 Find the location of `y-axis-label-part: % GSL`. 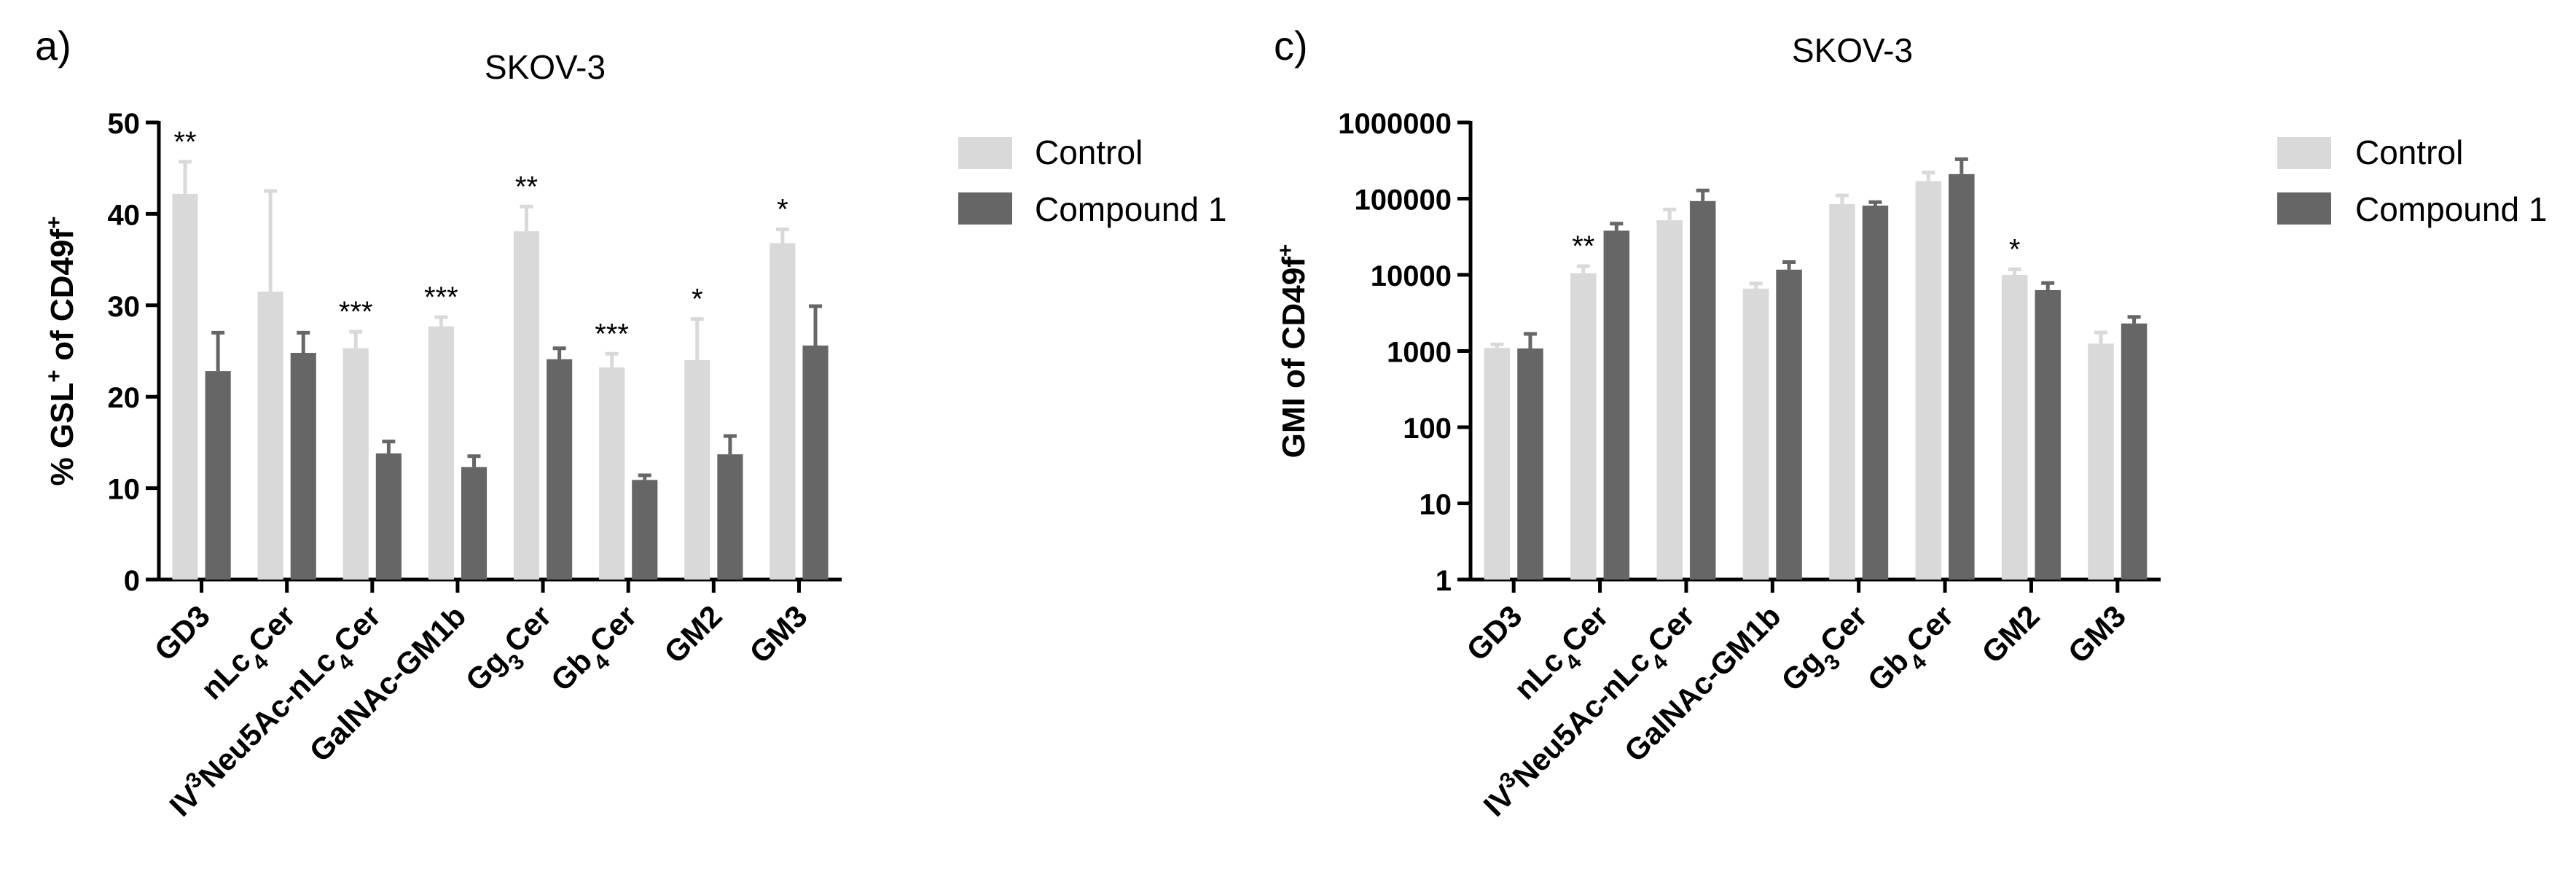

y-axis-label-part: % GSL is located at coordinates (62, 434).